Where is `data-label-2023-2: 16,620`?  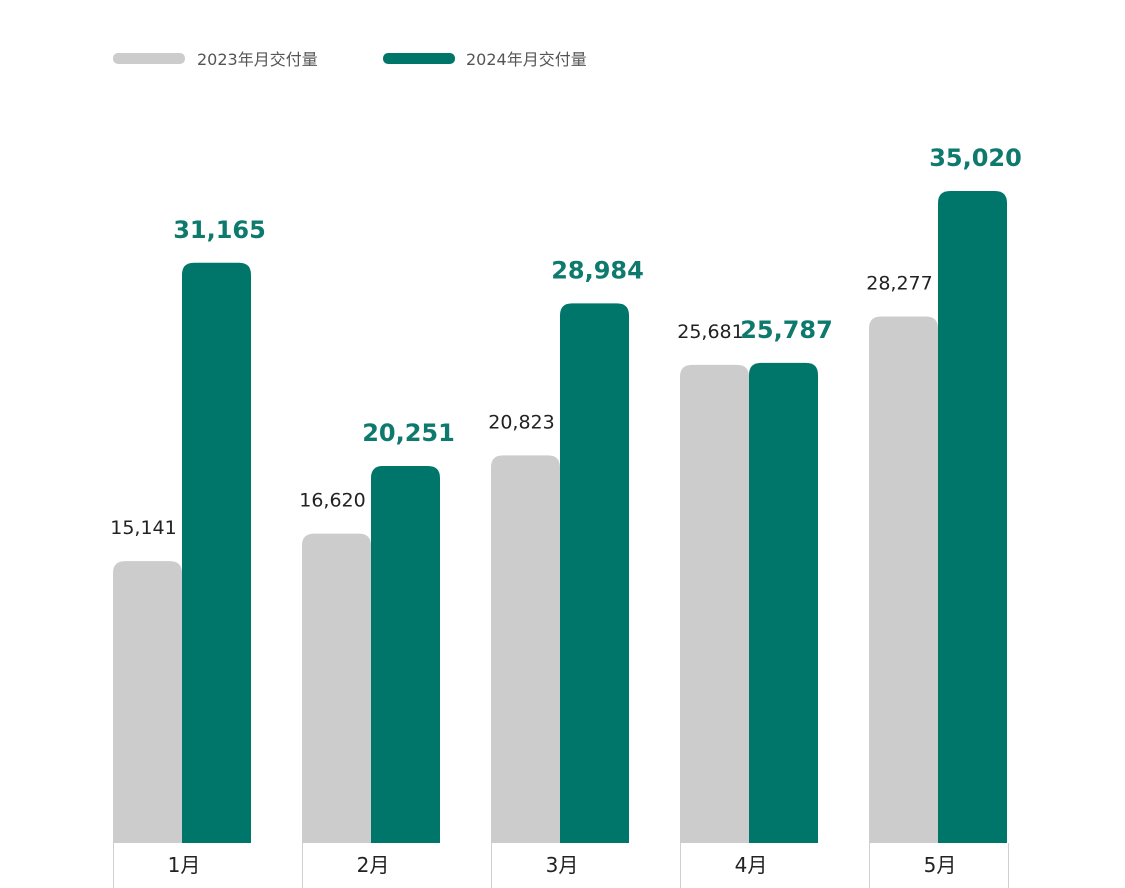
data-label-2023-2: 16,620 is located at coordinates (332, 501).